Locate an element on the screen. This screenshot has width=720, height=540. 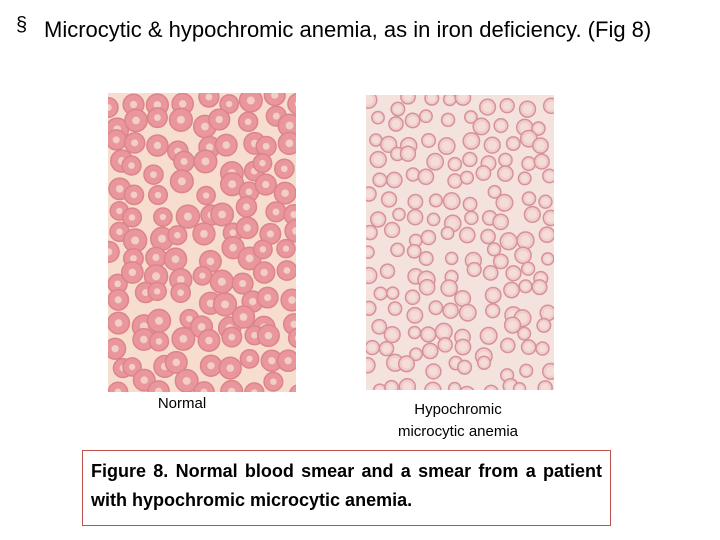
image-label: Normal is located at coordinates (182, 403).